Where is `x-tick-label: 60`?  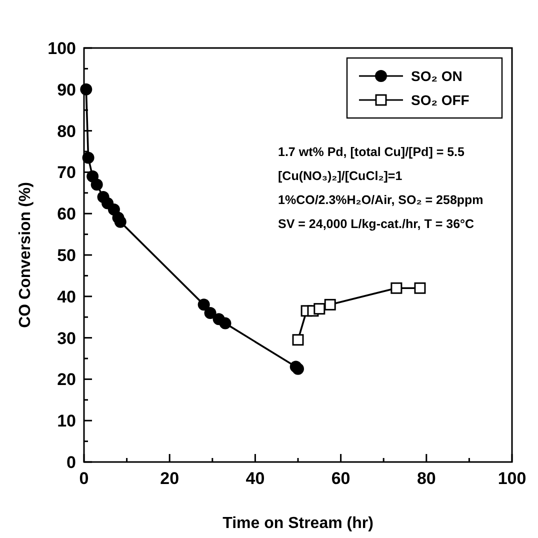 x-tick-label: 60 is located at coordinates (340, 478).